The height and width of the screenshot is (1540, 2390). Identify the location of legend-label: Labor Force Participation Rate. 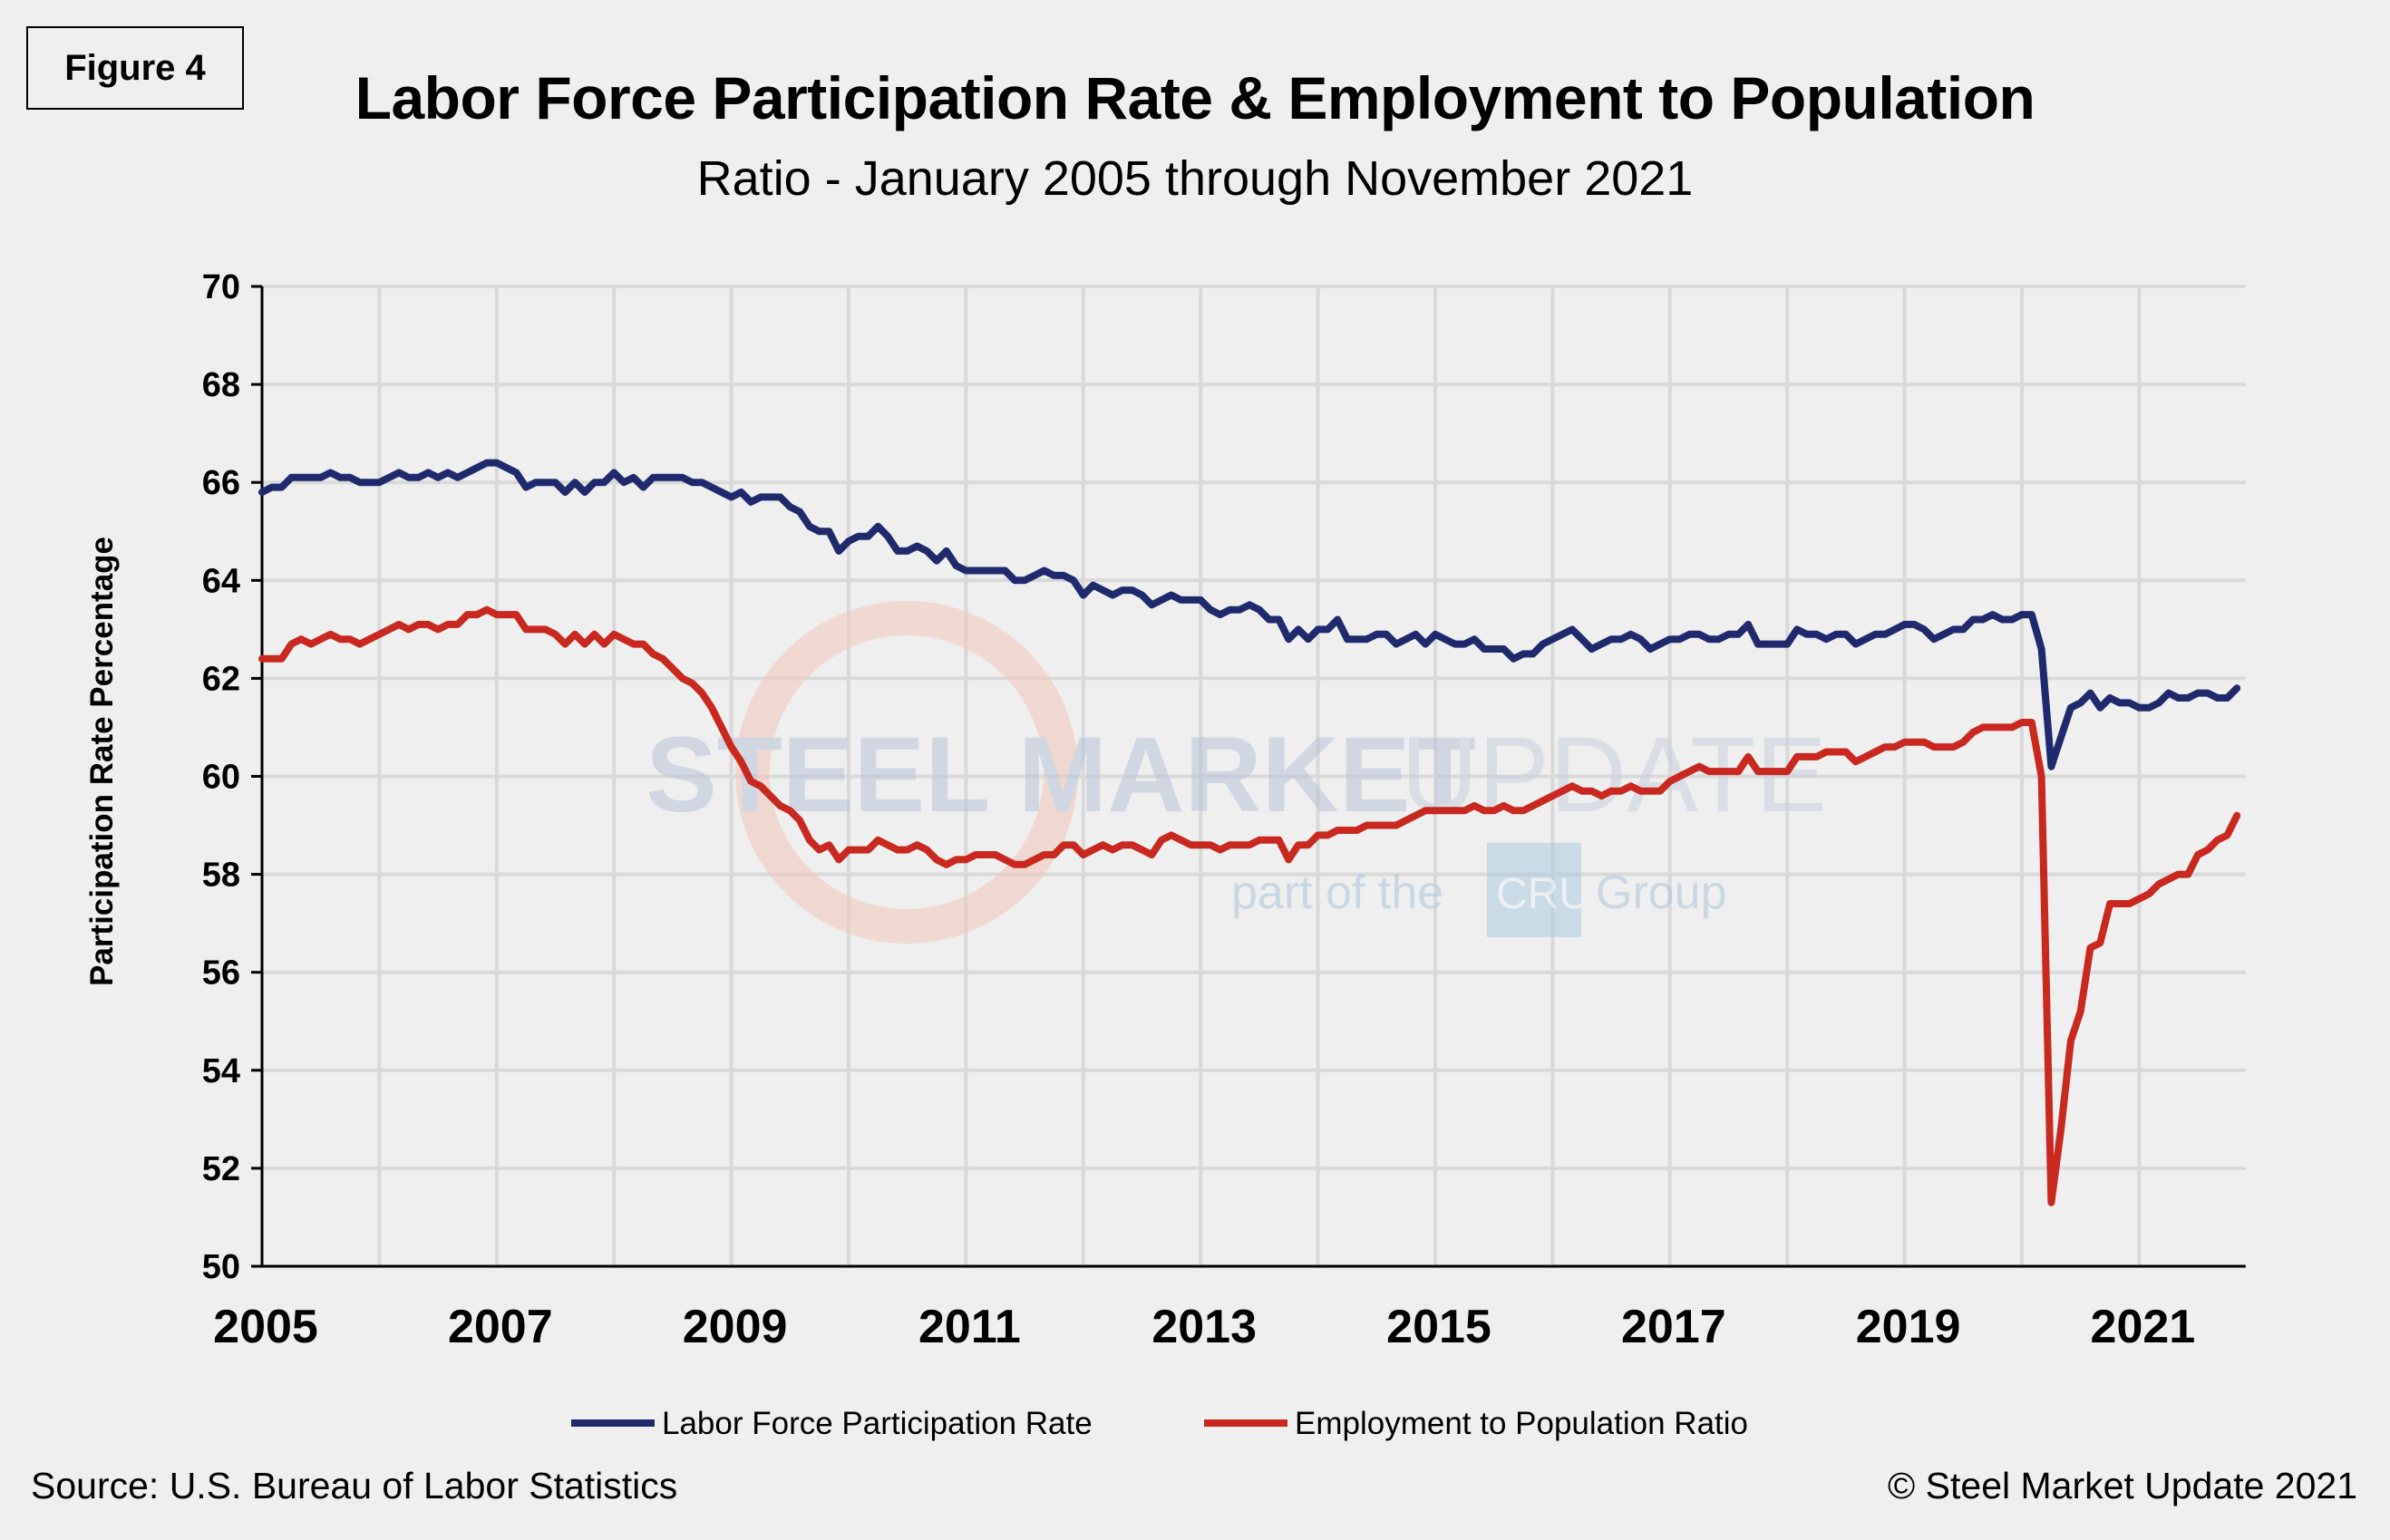
(877, 1423).